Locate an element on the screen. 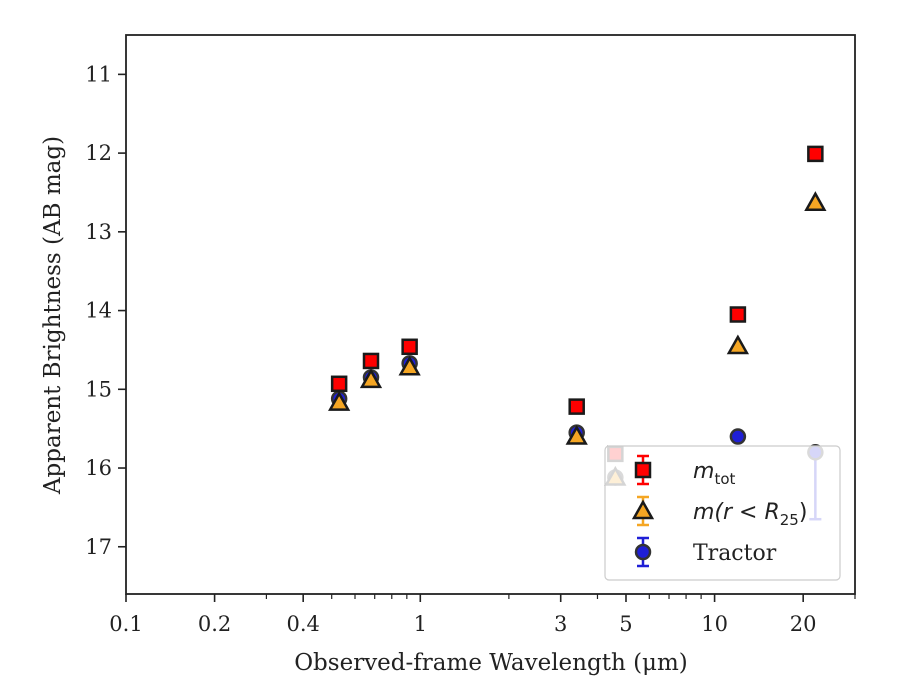 This screenshot has height=700, width=900. y-tick-label: 13 is located at coordinates (98, 232).